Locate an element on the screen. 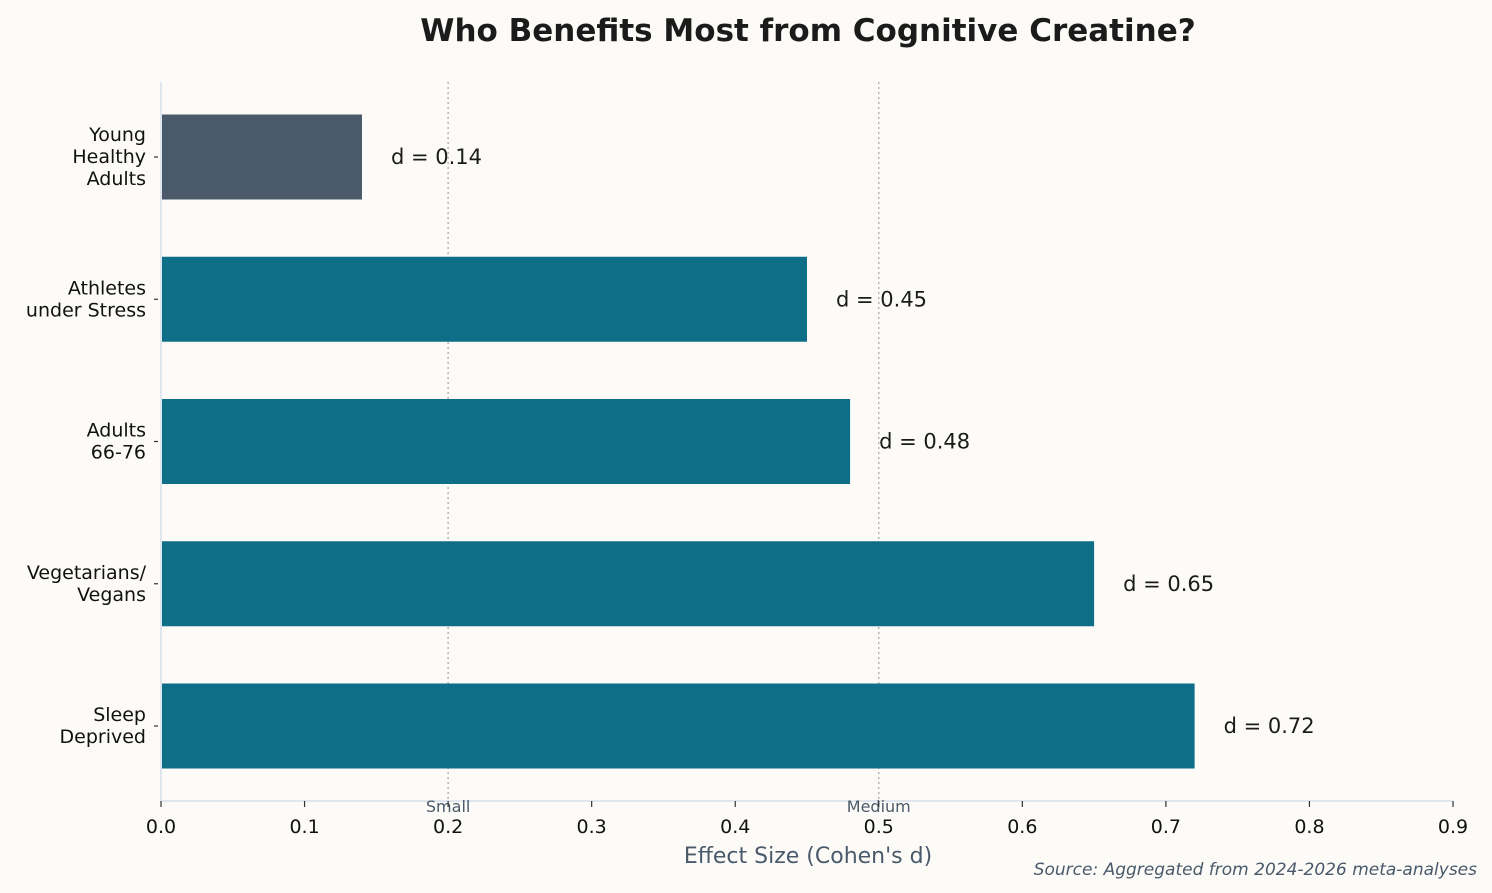 The height and width of the screenshot is (893, 1492). value-label: d = 0.72 is located at coordinates (1269, 726).